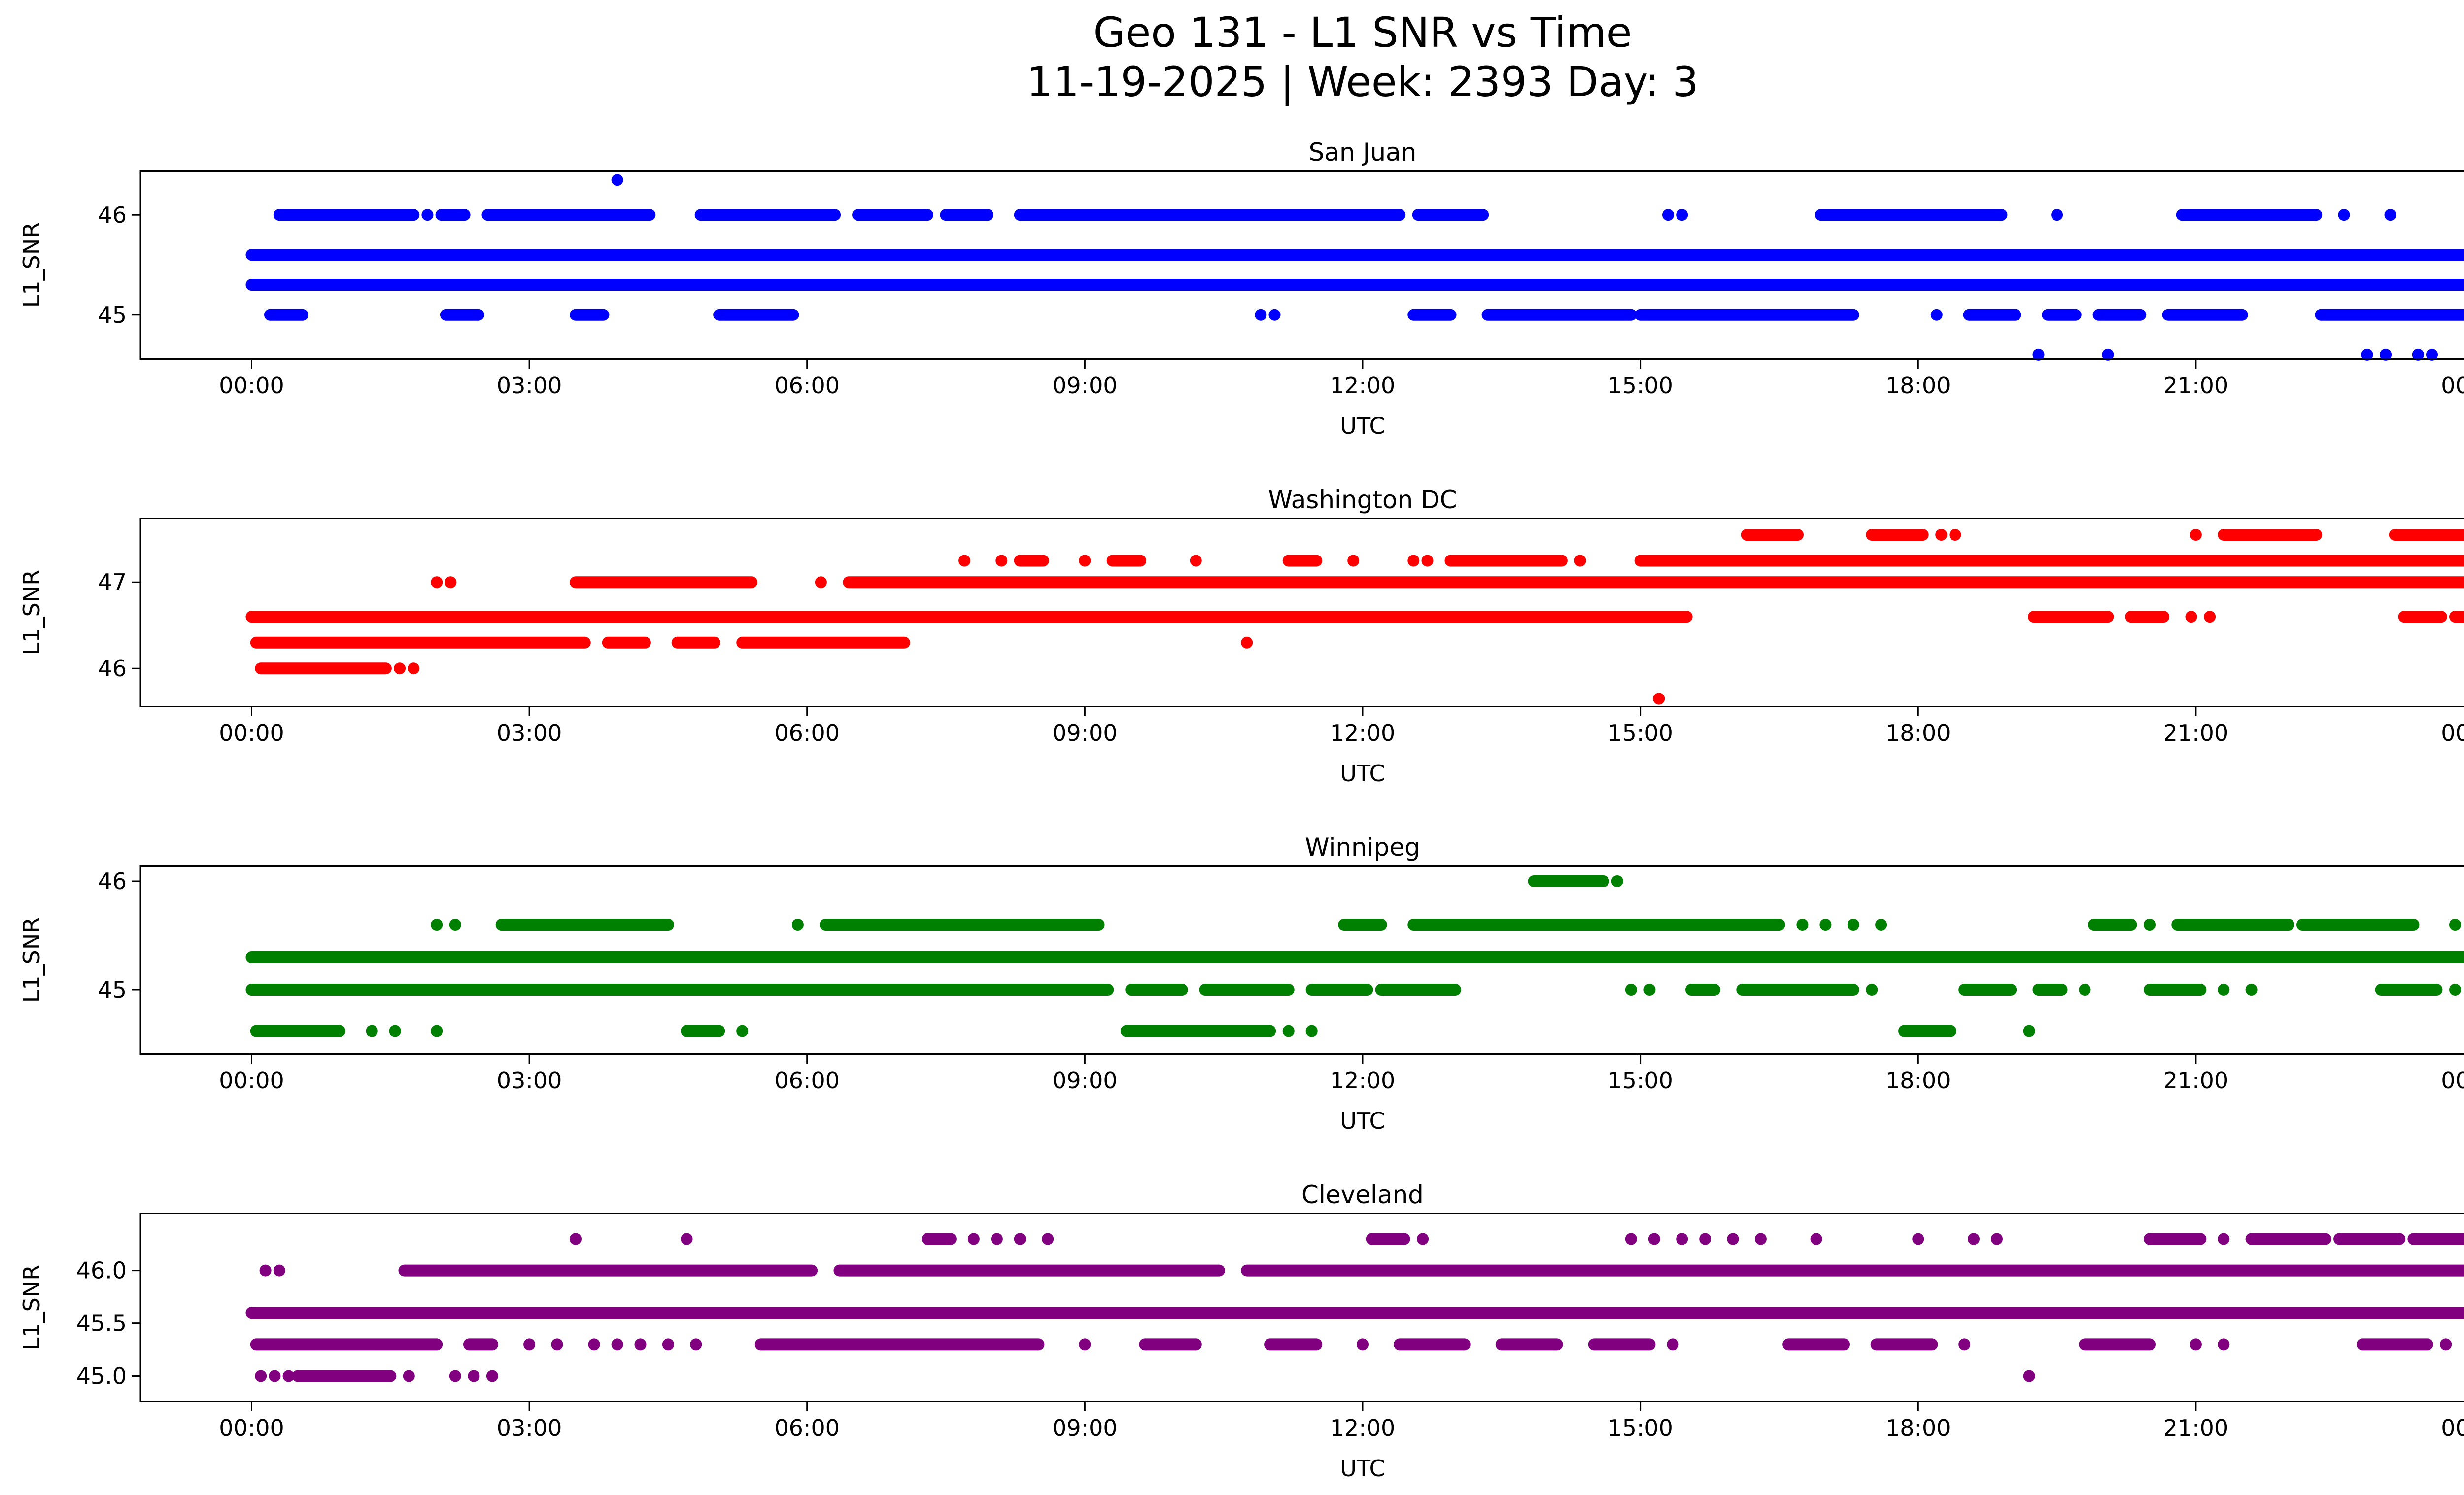 This screenshot has width=2464, height=1495. I want to click on subplot-title-winnipeg: Winnipeg, so click(1362, 847).